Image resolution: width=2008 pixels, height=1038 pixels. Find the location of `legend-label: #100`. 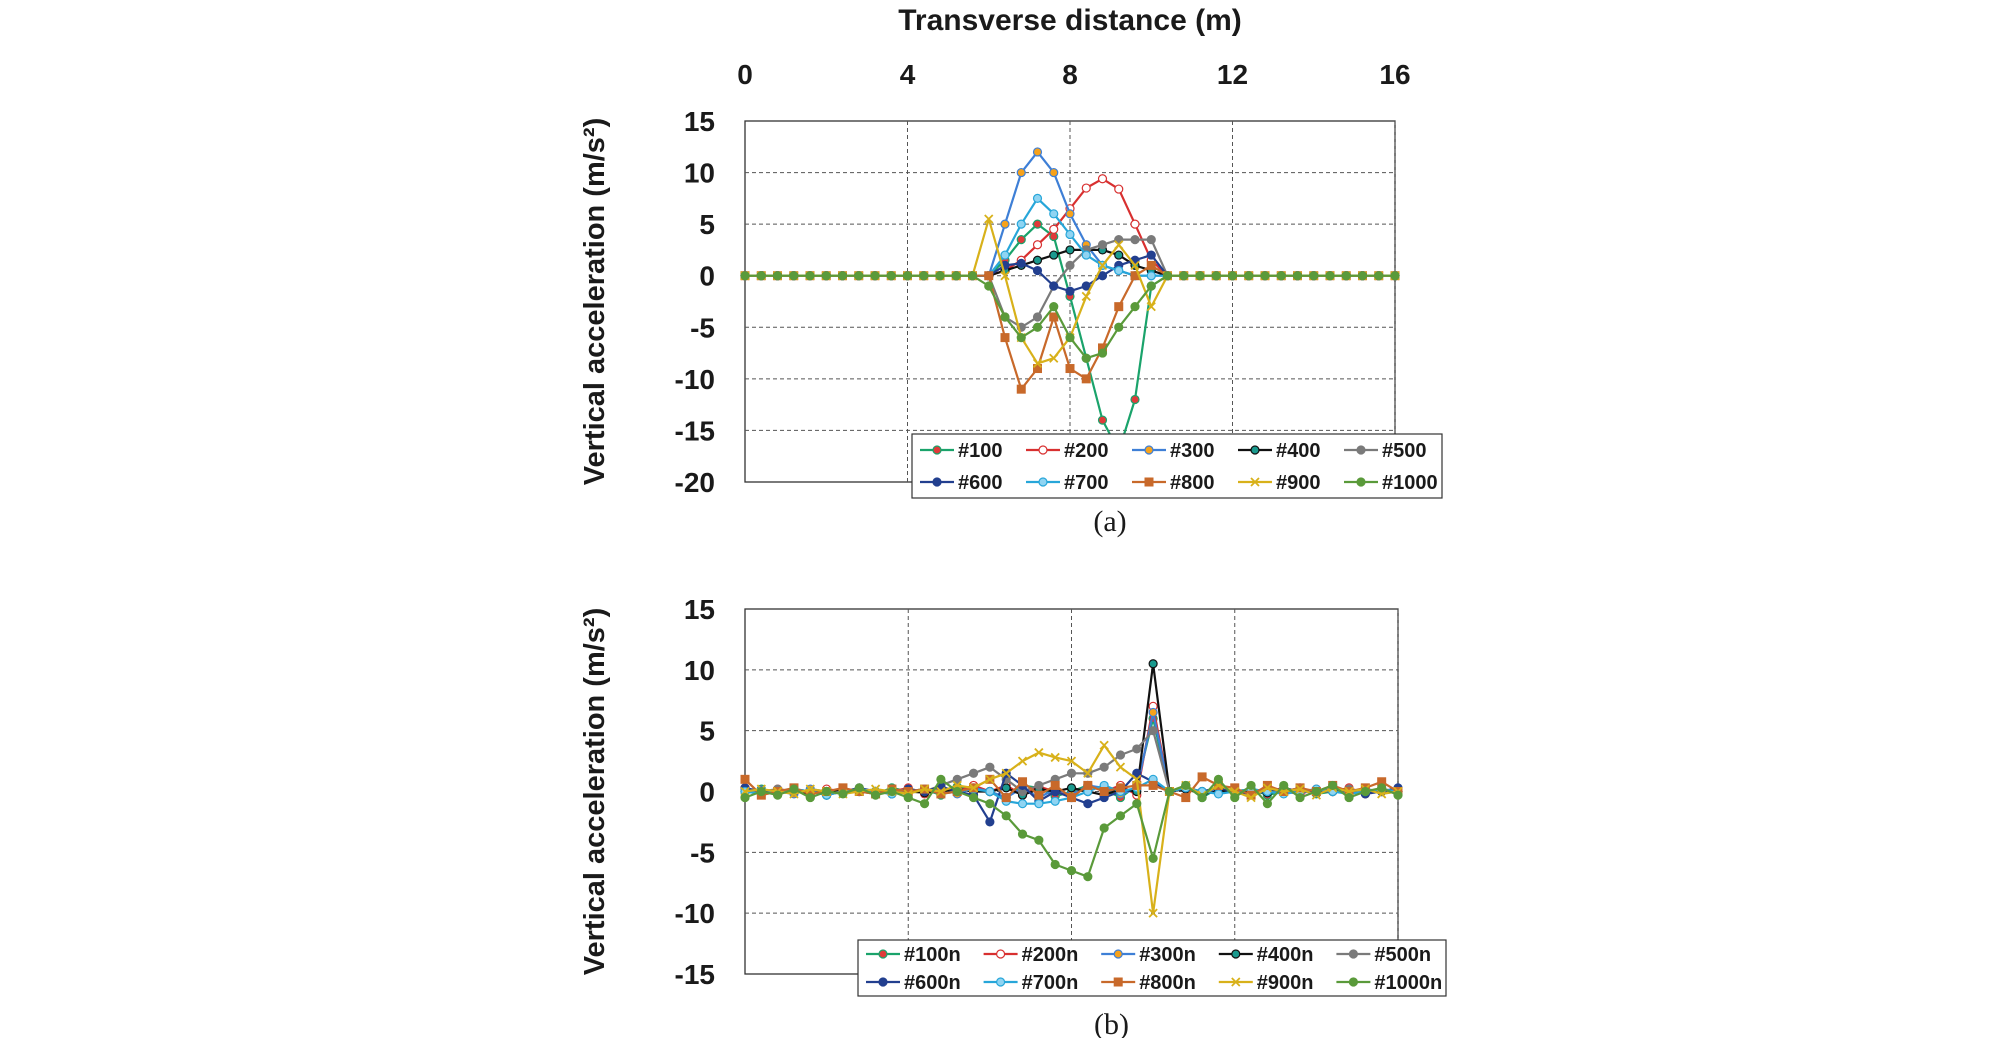

legend-label: #100 is located at coordinates (980, 451).